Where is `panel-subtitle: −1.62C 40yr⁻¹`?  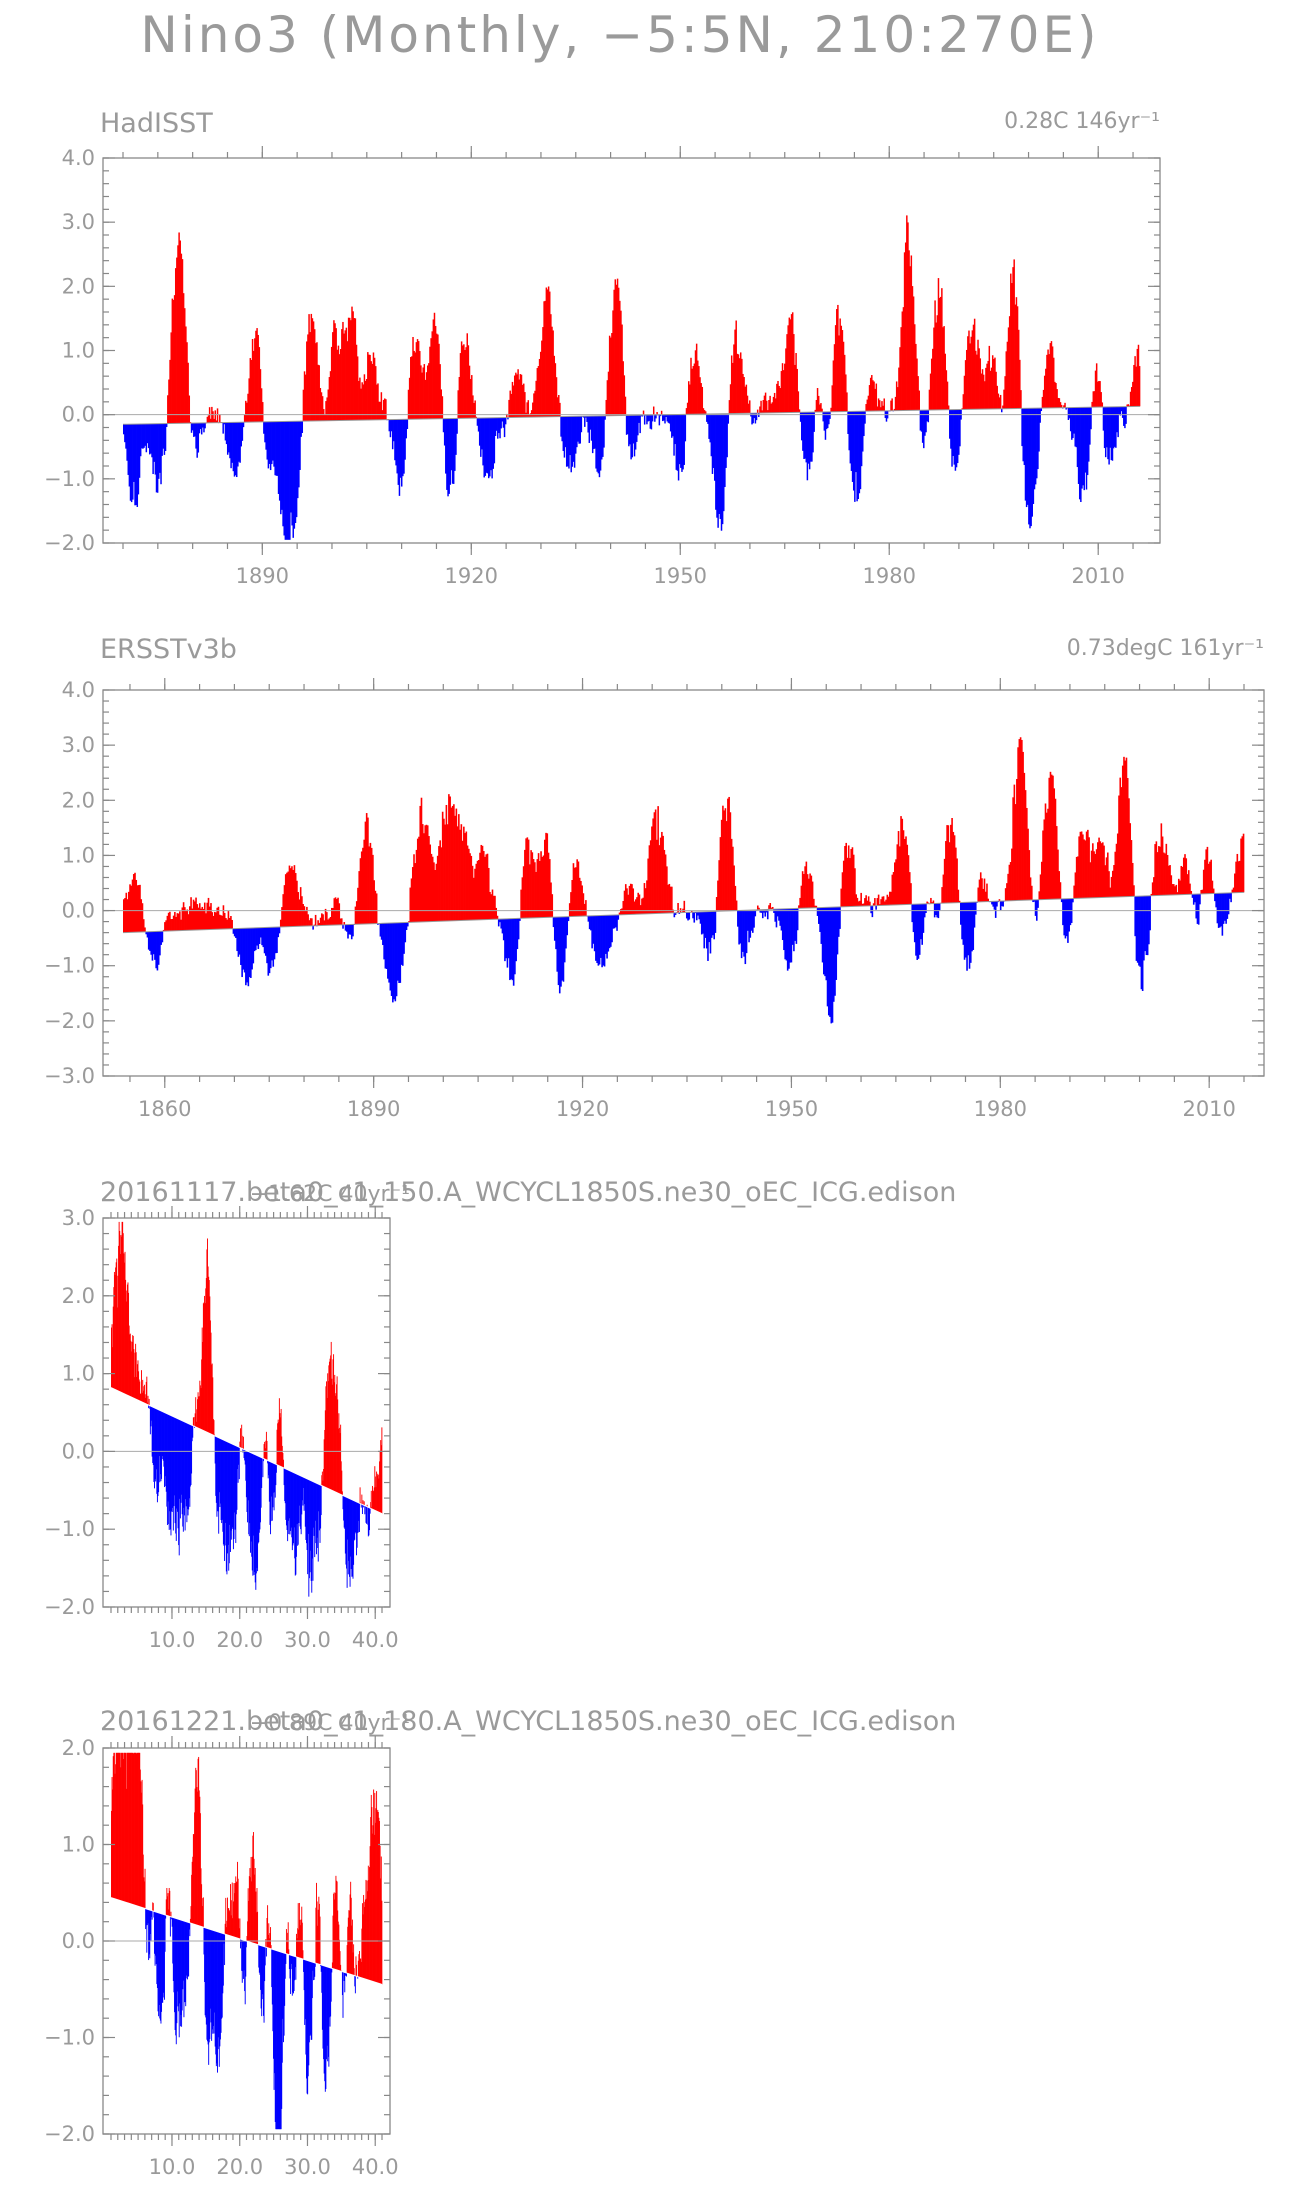 panel-subtitle: −1.62C 40yr⁻¹ is located at coordinates (330, 1194).